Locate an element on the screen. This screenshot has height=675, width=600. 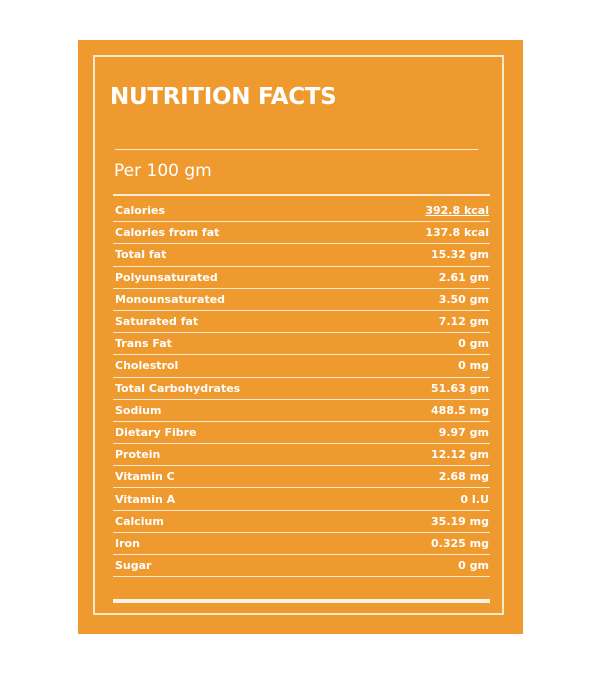
bottom-divider is located at coordinates (301, 601).